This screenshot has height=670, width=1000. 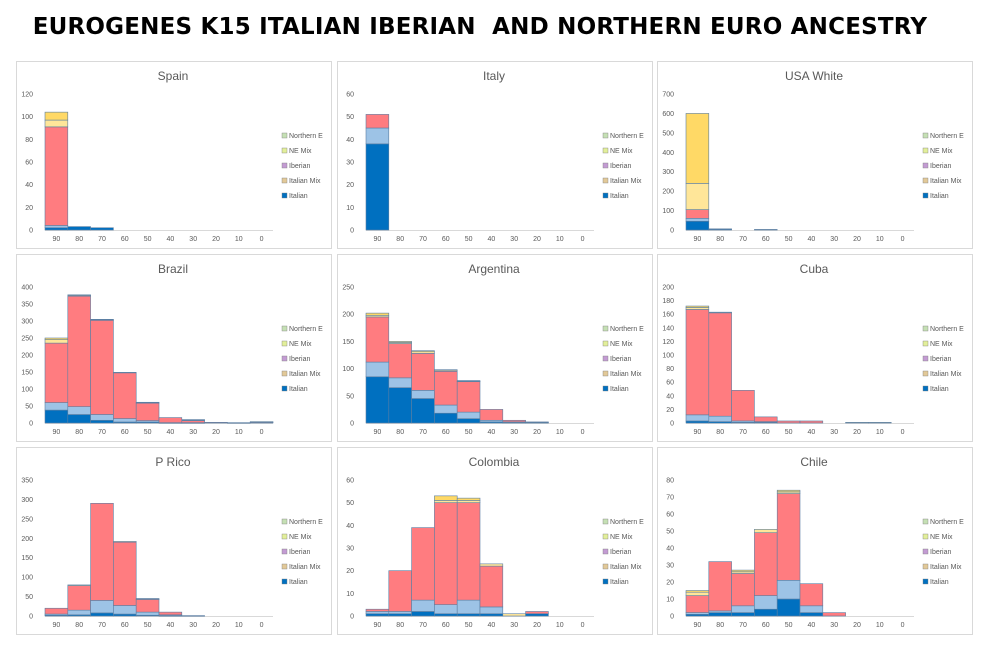 I want to click on y-tick-label: 250, so click(x=27, y=519).